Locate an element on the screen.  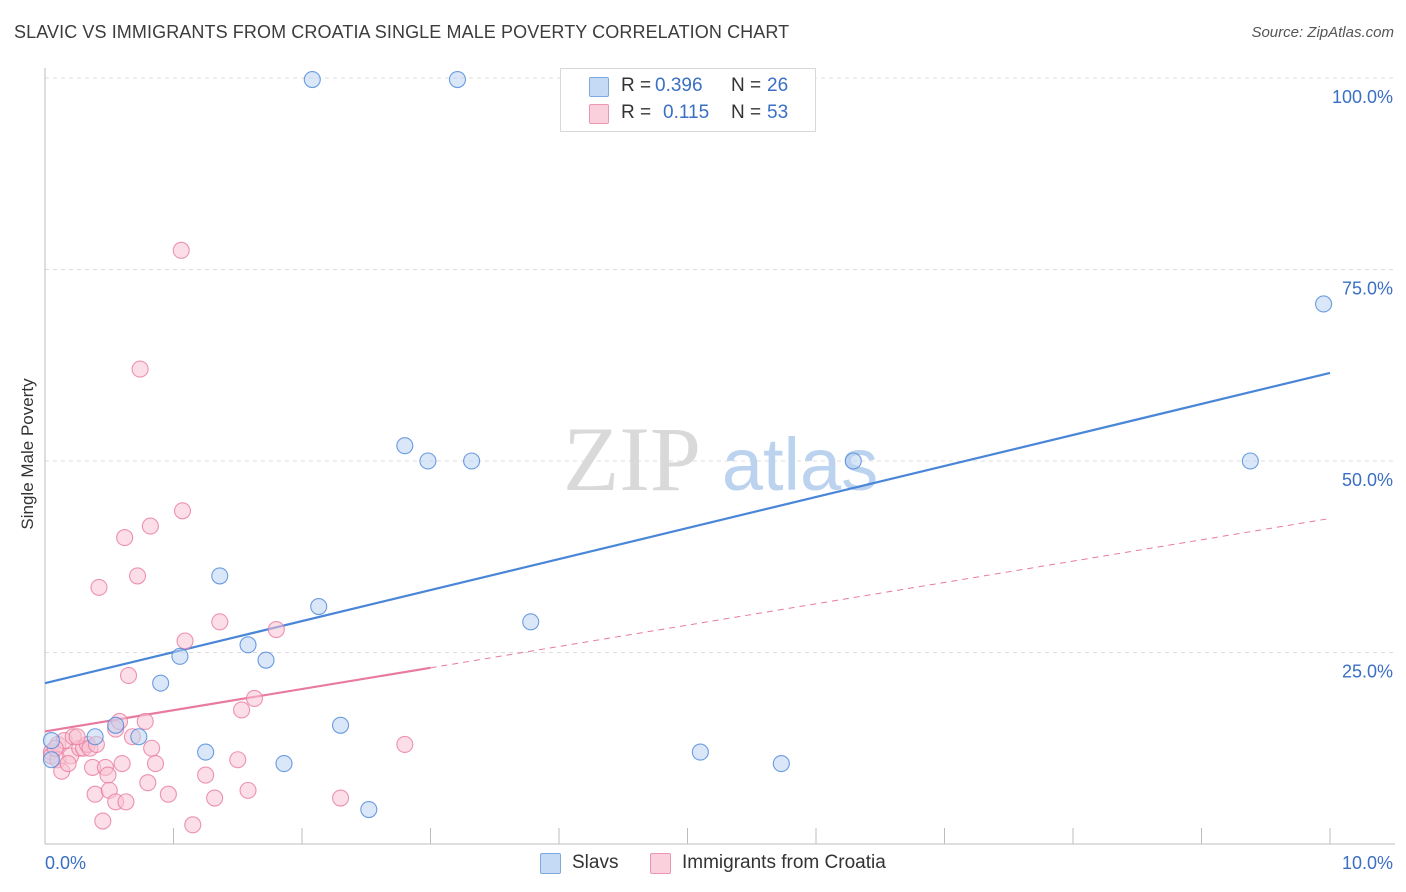
watermark-zip: ZIP is located at coordinates (632, 459).